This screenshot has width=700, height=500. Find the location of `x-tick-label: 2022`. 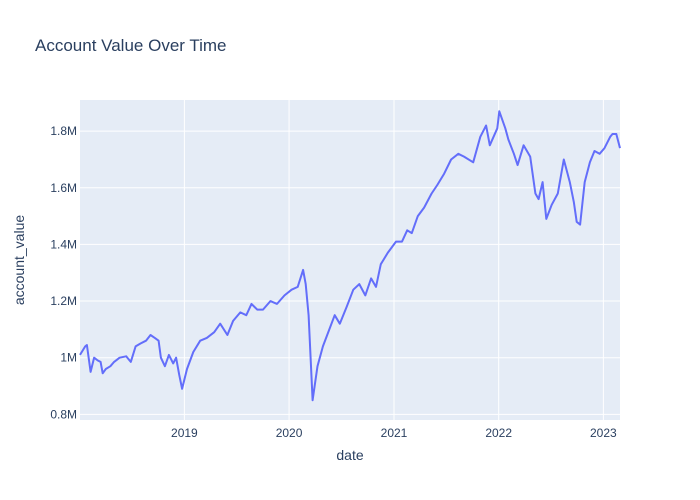

x-tick-label: 2022 is located at coordinates (498, 433).